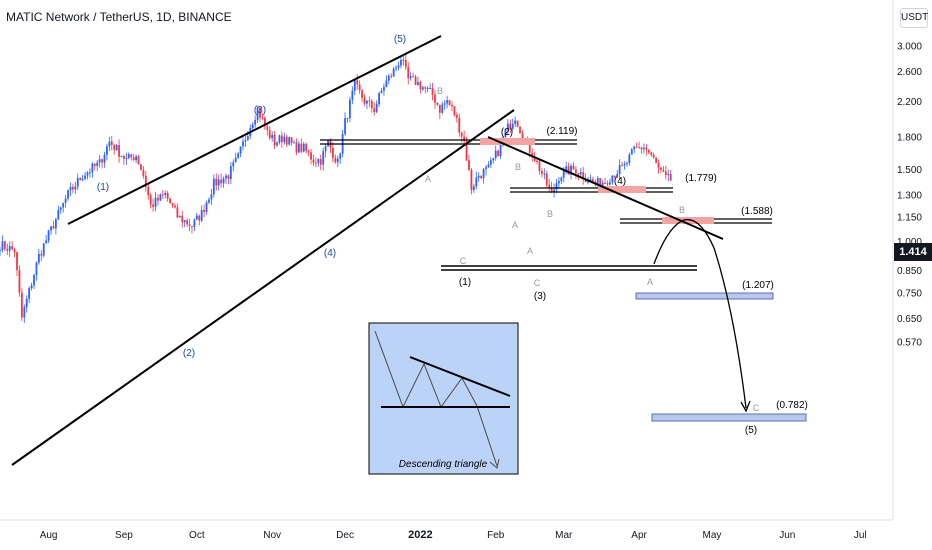 This screenshot has height=550, width=932. What do you see at coordinates (564, 535) in the screenshot?
I see `x-tick-label: Mar` at bounding box center [564, 535].